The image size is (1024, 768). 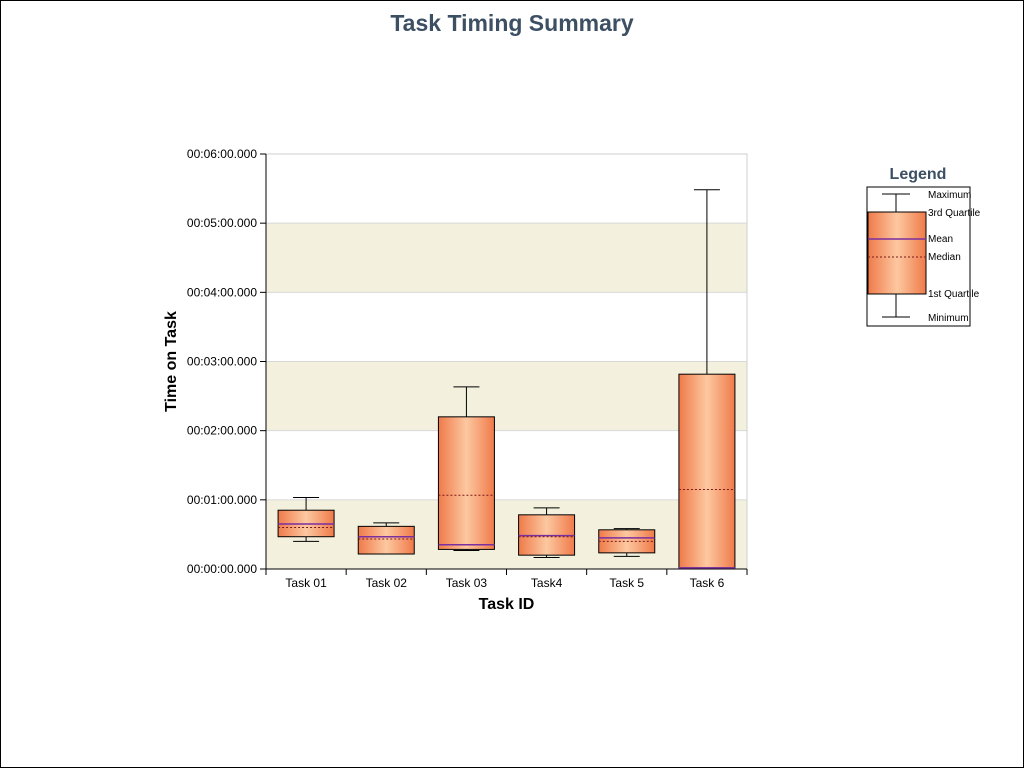 What do you see at coordinates (897, 253) in the screenshot?
I see `legend-box-body` at bounding box center [897, 253].